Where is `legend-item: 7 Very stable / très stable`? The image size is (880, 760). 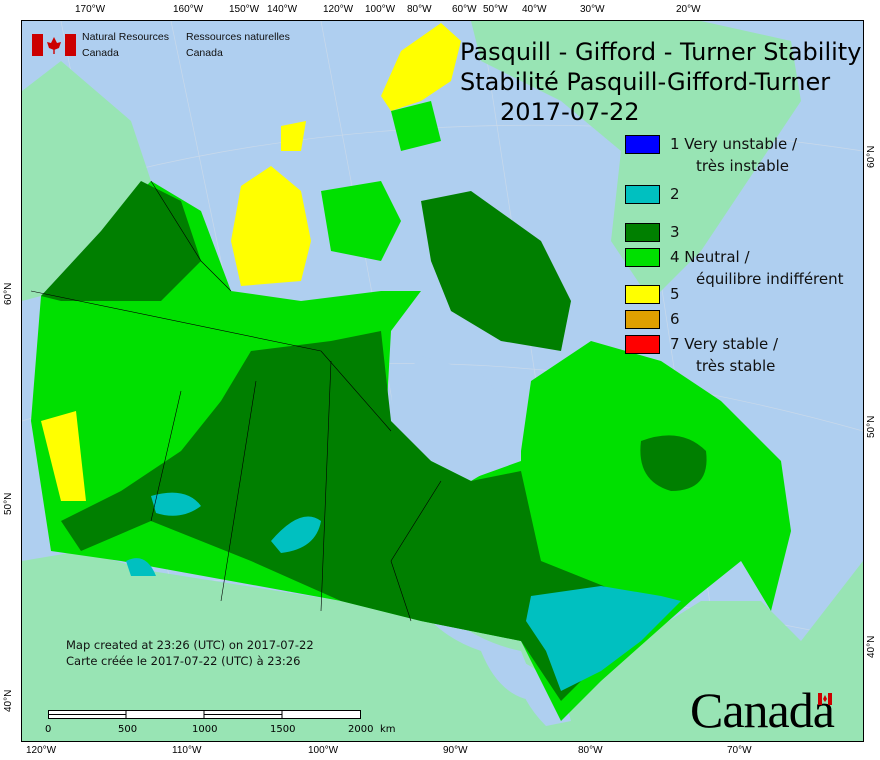
legend-item: 7 Very stable / très stable is located at coordinates (701, 355).